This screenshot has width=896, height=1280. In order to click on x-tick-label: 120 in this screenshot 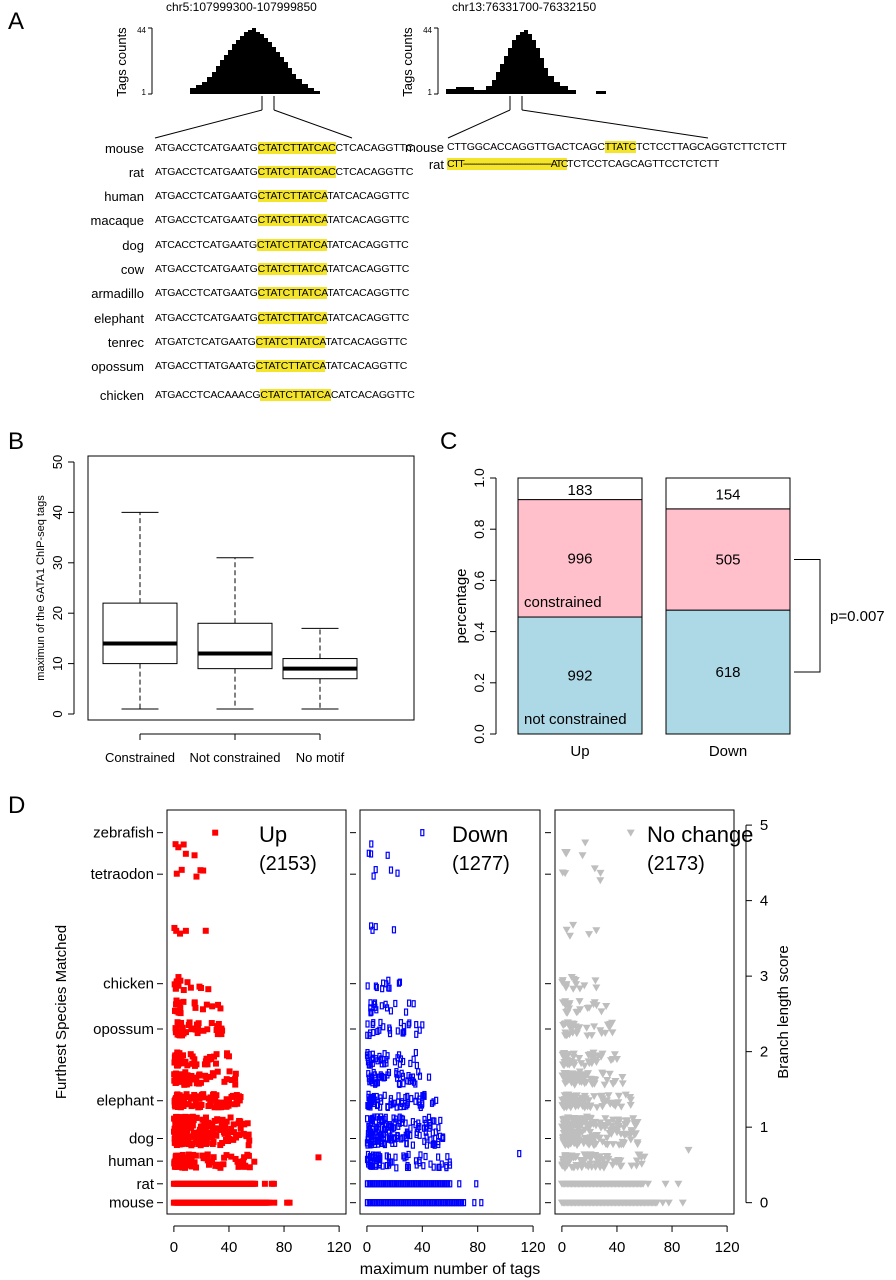, I will do `click(727, 1247)`.